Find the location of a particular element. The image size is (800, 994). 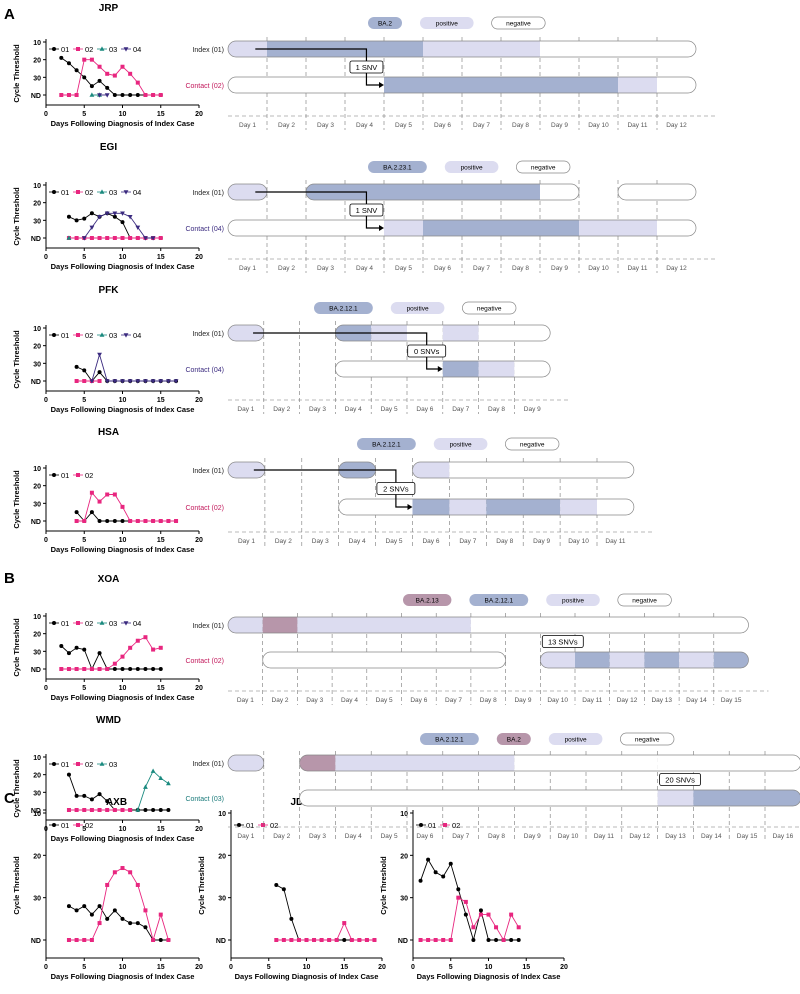

legend-label: 01 is located at coordinates (65, 335).